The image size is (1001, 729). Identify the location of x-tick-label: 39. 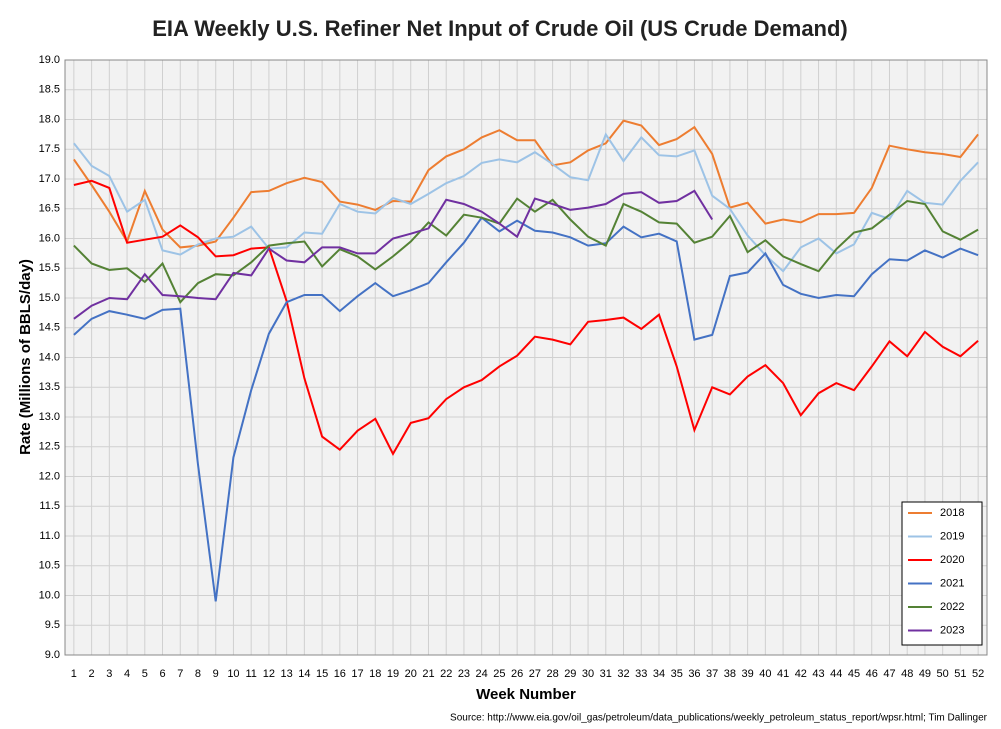
(748, 674).